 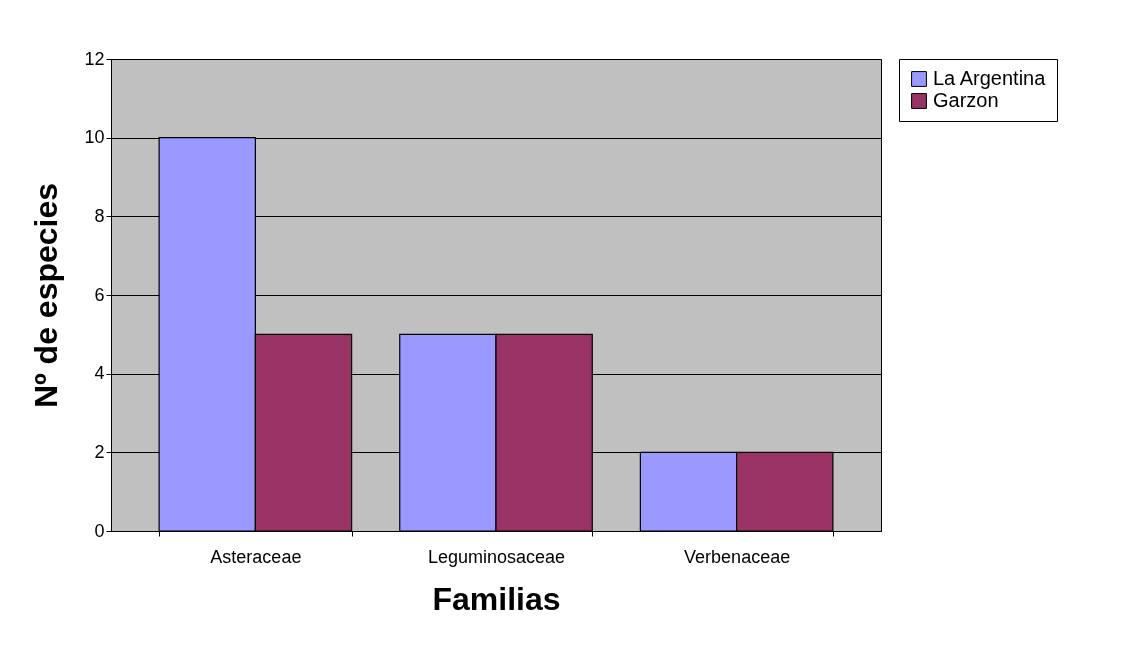 I want to click on x-tick-label: Leguminosaceae, so click(x=496, y=556).